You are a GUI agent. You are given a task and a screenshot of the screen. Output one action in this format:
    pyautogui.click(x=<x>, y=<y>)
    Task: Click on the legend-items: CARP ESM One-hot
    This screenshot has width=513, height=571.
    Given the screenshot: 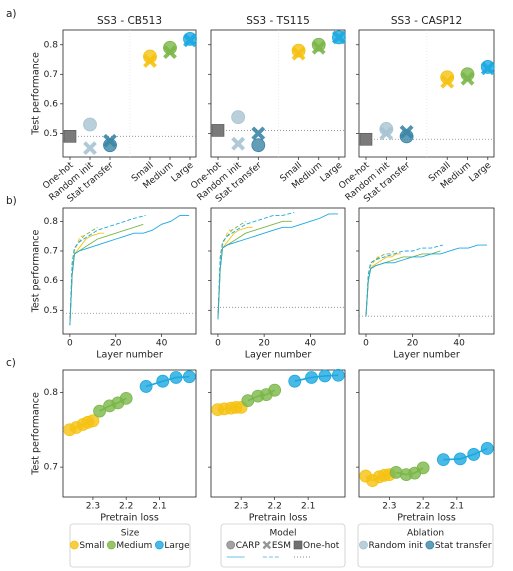 What is the action you would take?
    pyautogui.click(x=283, y=545)
    